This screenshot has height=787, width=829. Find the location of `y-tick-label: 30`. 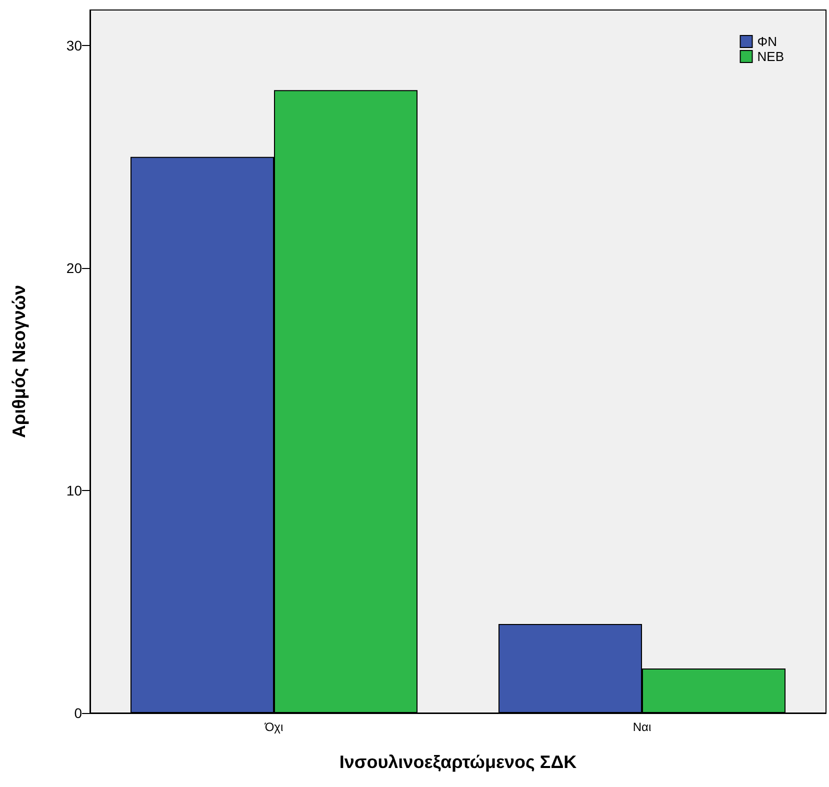

y-tick-label: 30 is located at coordinates (74, 46).